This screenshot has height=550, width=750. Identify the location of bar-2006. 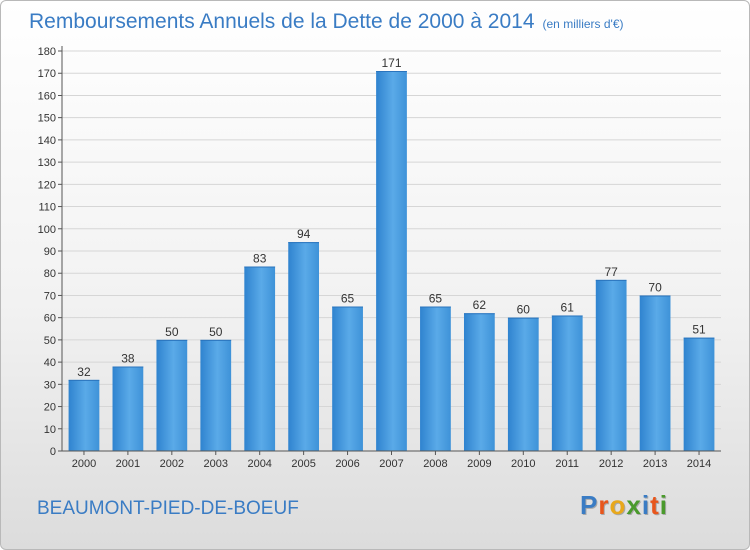
(347, 378).